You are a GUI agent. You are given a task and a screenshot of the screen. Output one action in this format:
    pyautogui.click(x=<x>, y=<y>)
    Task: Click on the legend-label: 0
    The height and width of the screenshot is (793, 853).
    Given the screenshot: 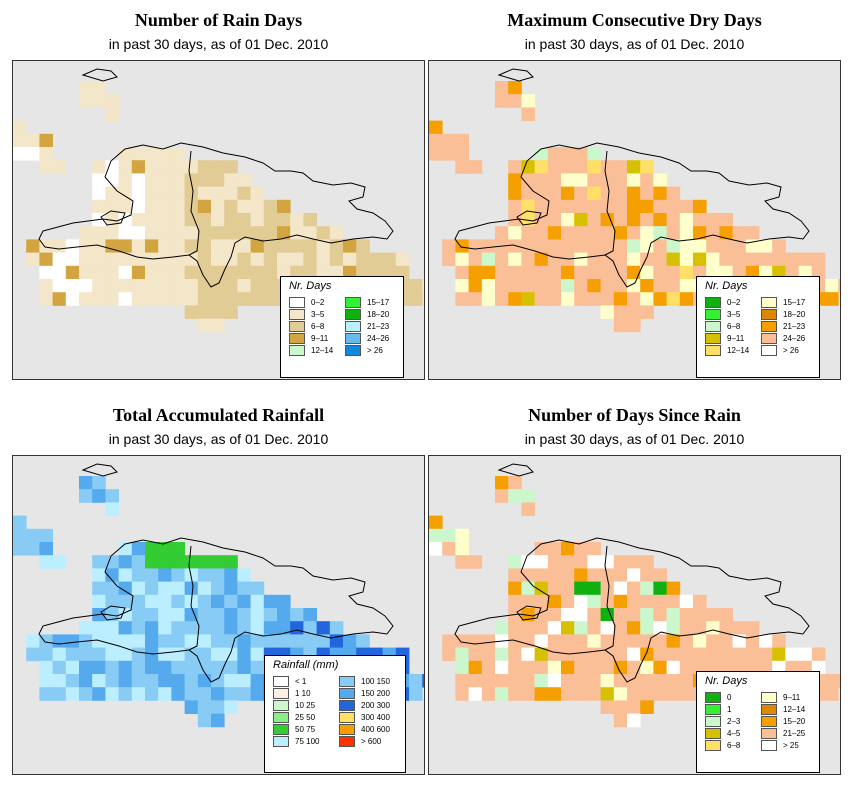 What is the action you would take?
    pyautogui.click(x=729, y=698)
    